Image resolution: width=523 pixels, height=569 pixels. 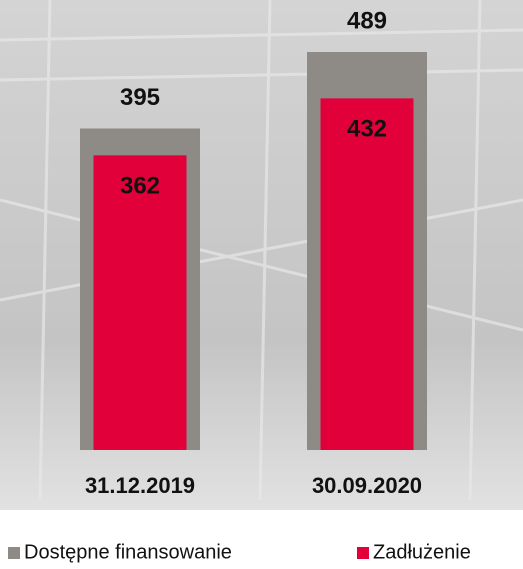 I want to click on value-label: 489, so click(x=367, y=20).